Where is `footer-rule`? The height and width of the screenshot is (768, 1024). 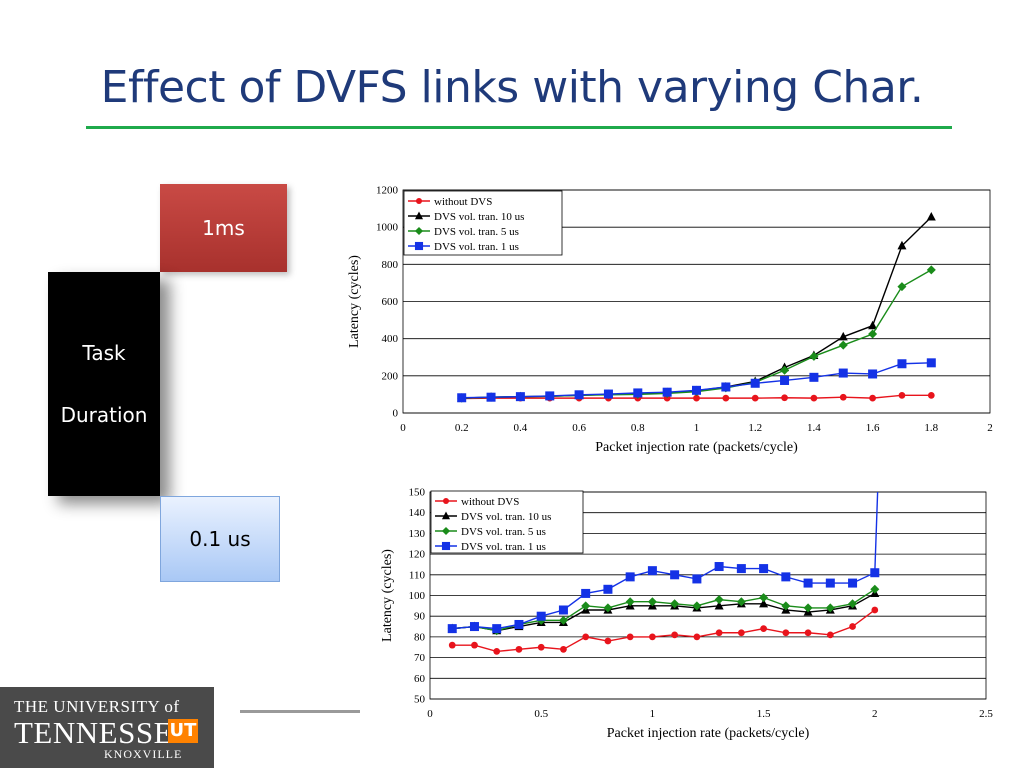
footer-rule is located at coordinates (300, 711).